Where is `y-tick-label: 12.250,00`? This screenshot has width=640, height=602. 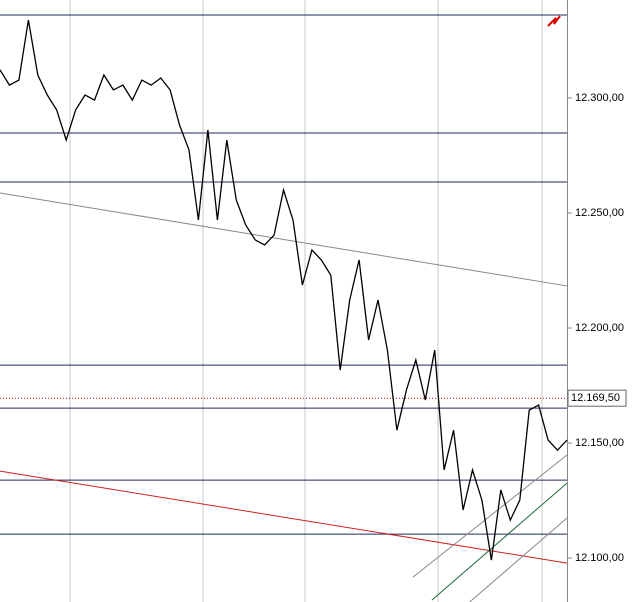 y-tick-label: 12.250,00 is located at coordinates (599, 213).